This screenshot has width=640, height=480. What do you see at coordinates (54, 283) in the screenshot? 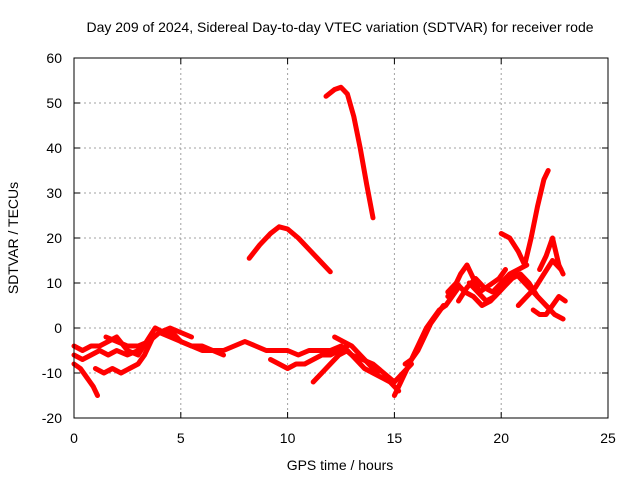
I see `y-tick-label: 10` at bounding box center [54, 283].